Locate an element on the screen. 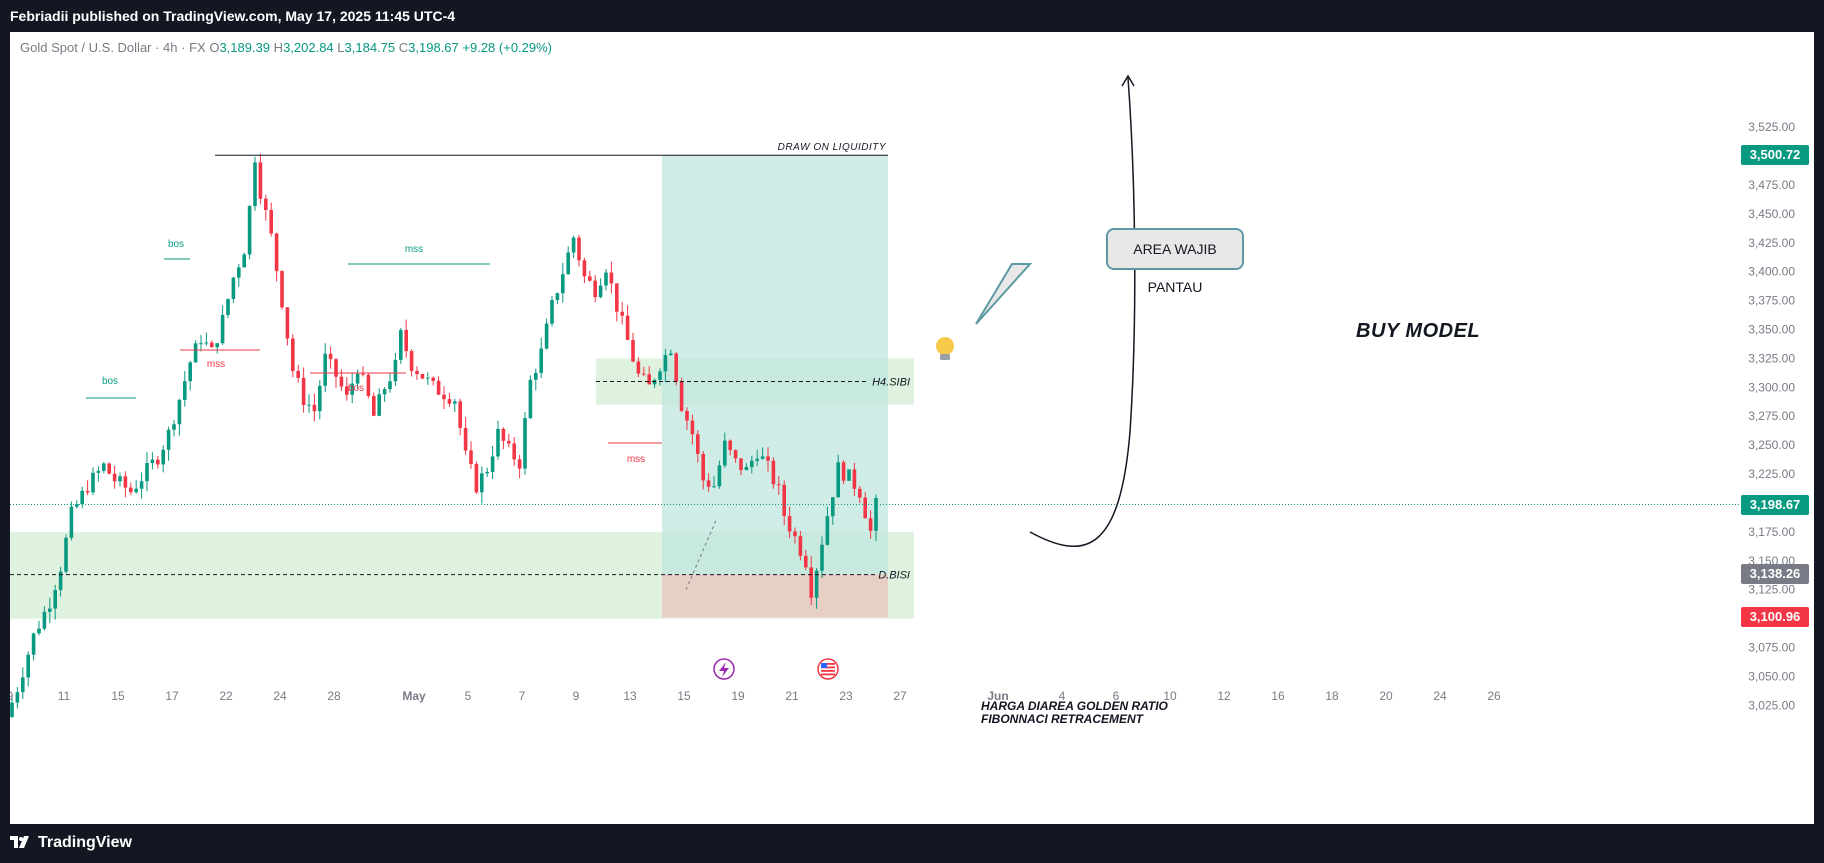 The width and height of the screenshot is (1824, 863). note-line-2: FIBONNACI RETRACEMENT is located at coordinates (1062, 719).